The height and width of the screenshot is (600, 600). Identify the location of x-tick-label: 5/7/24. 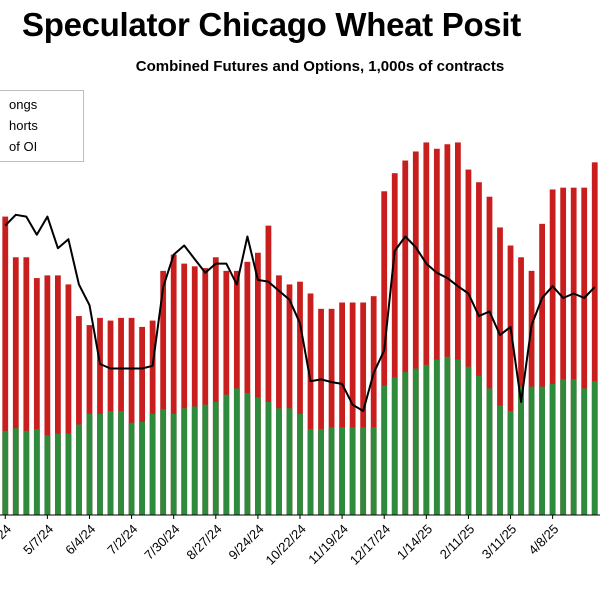
(38, 539).